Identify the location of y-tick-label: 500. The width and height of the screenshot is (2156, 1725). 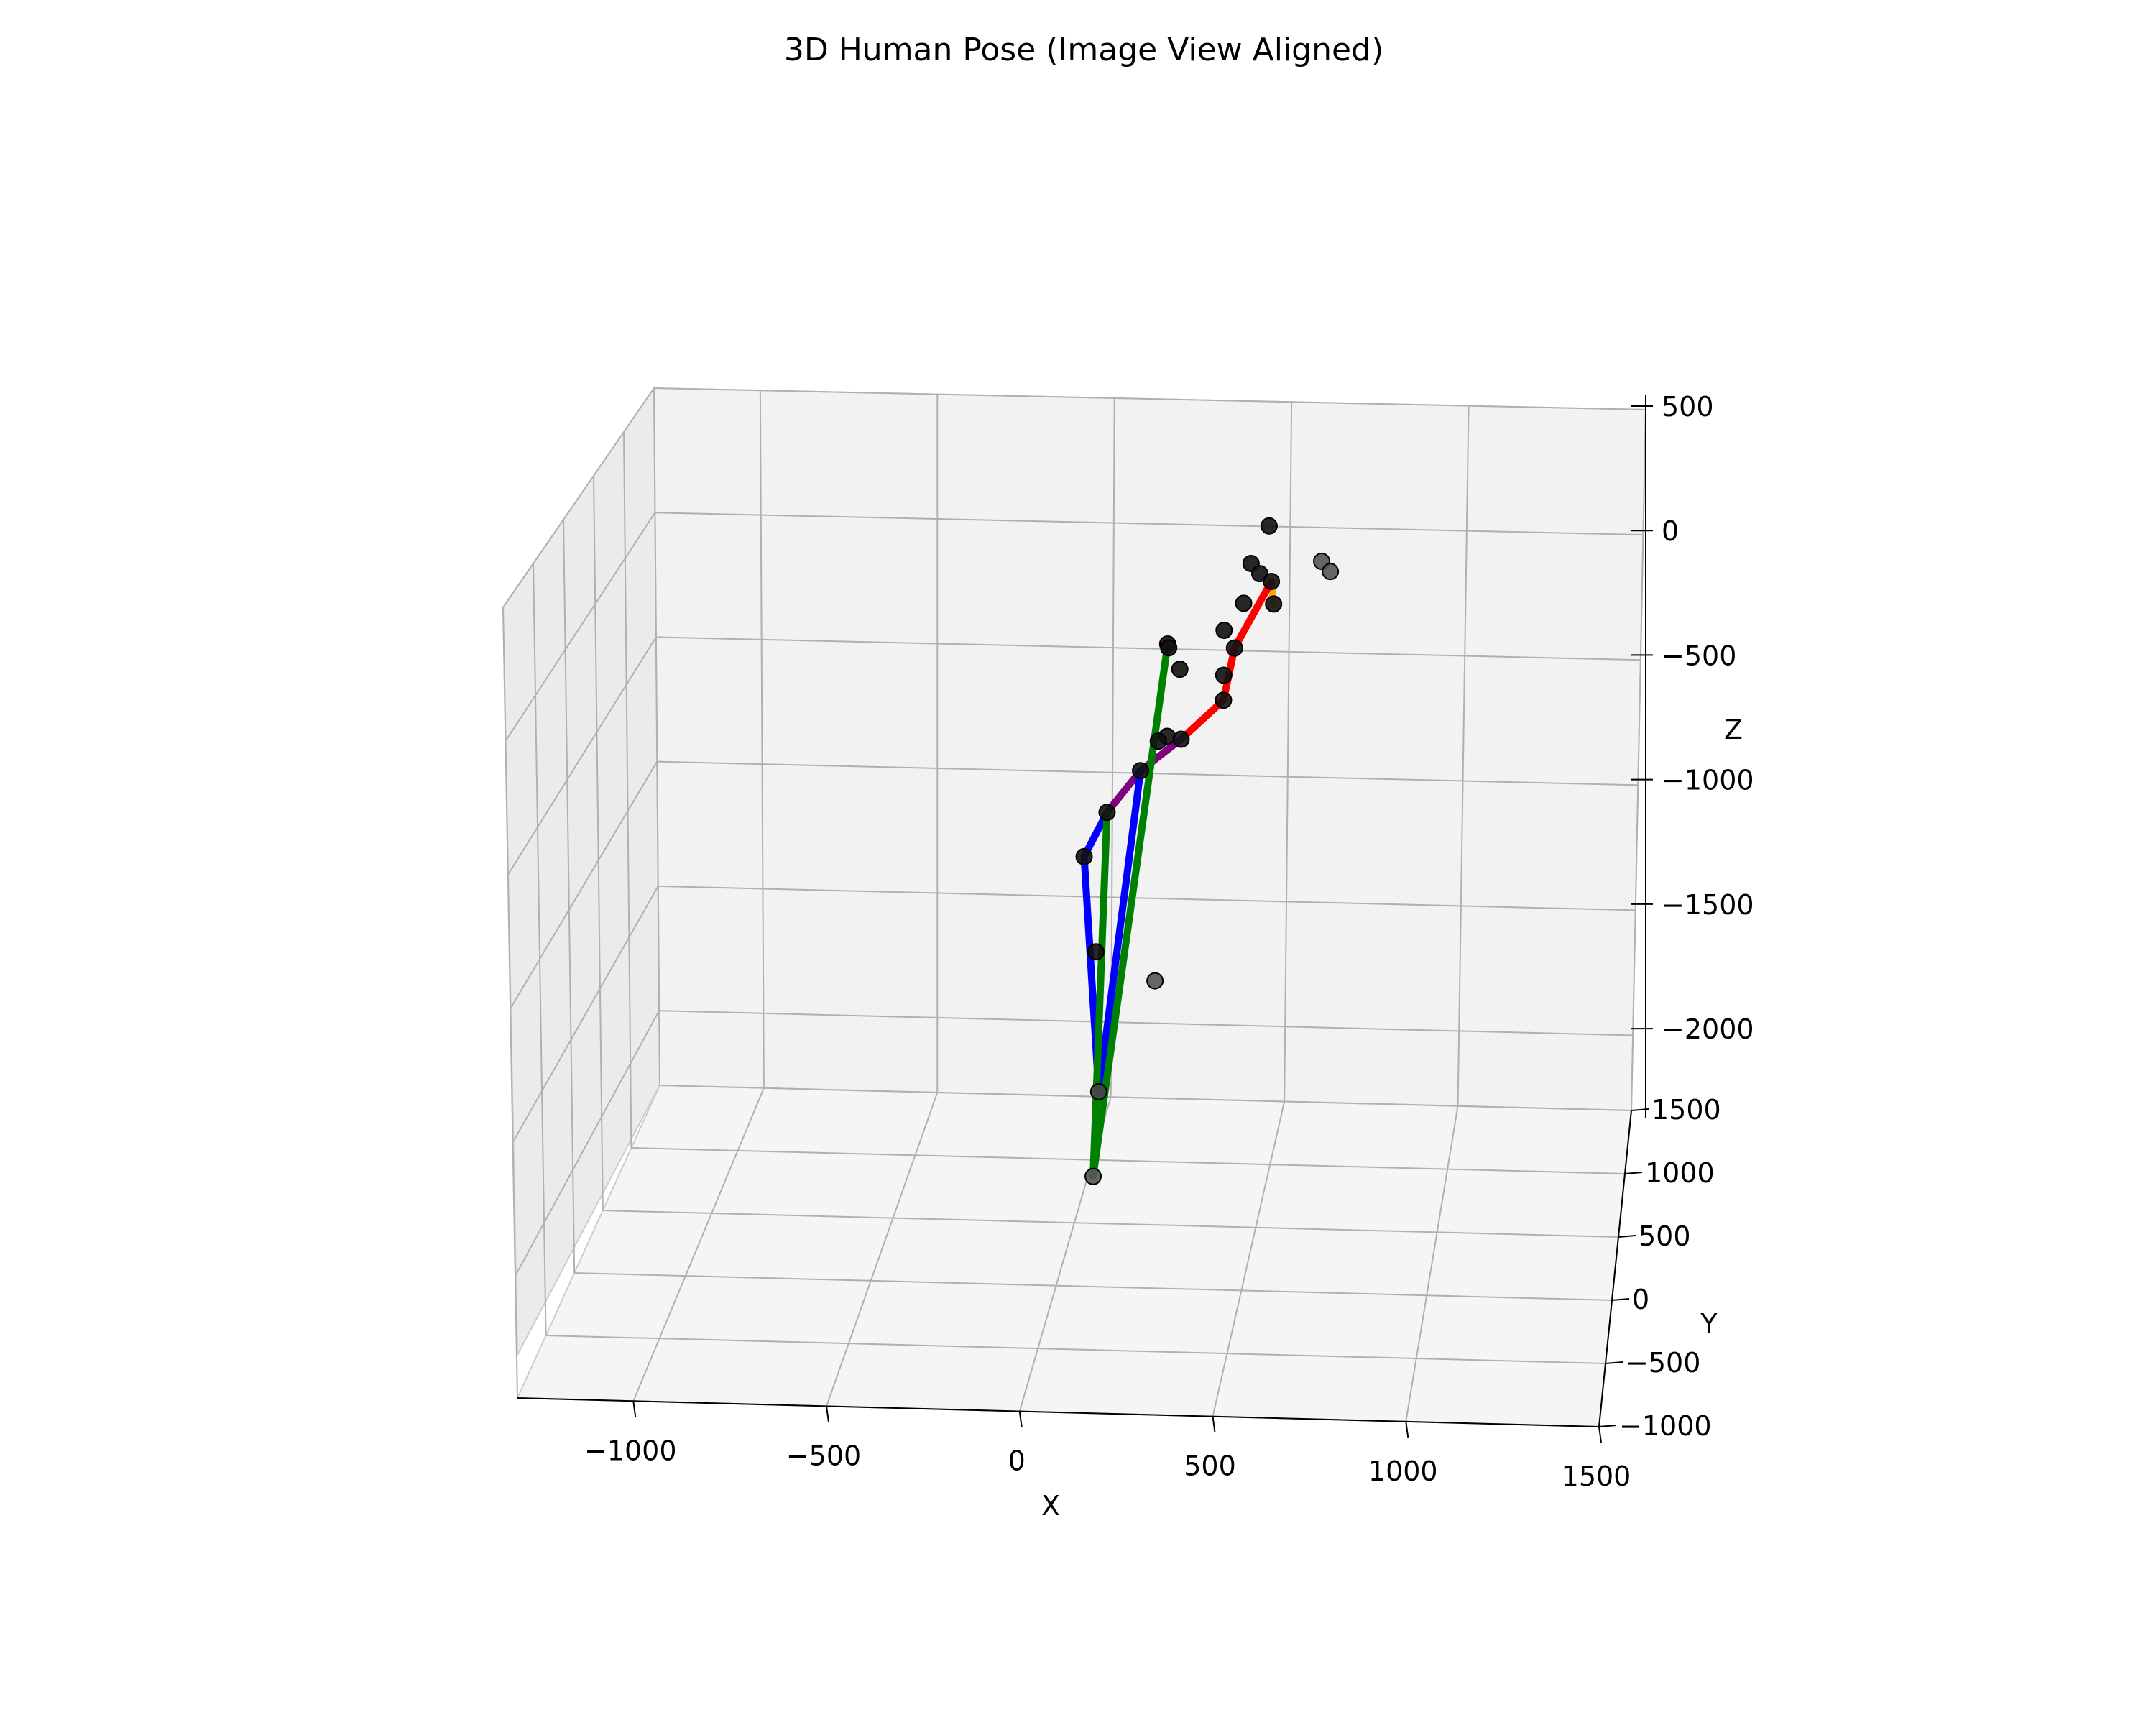
(1665, 1236).